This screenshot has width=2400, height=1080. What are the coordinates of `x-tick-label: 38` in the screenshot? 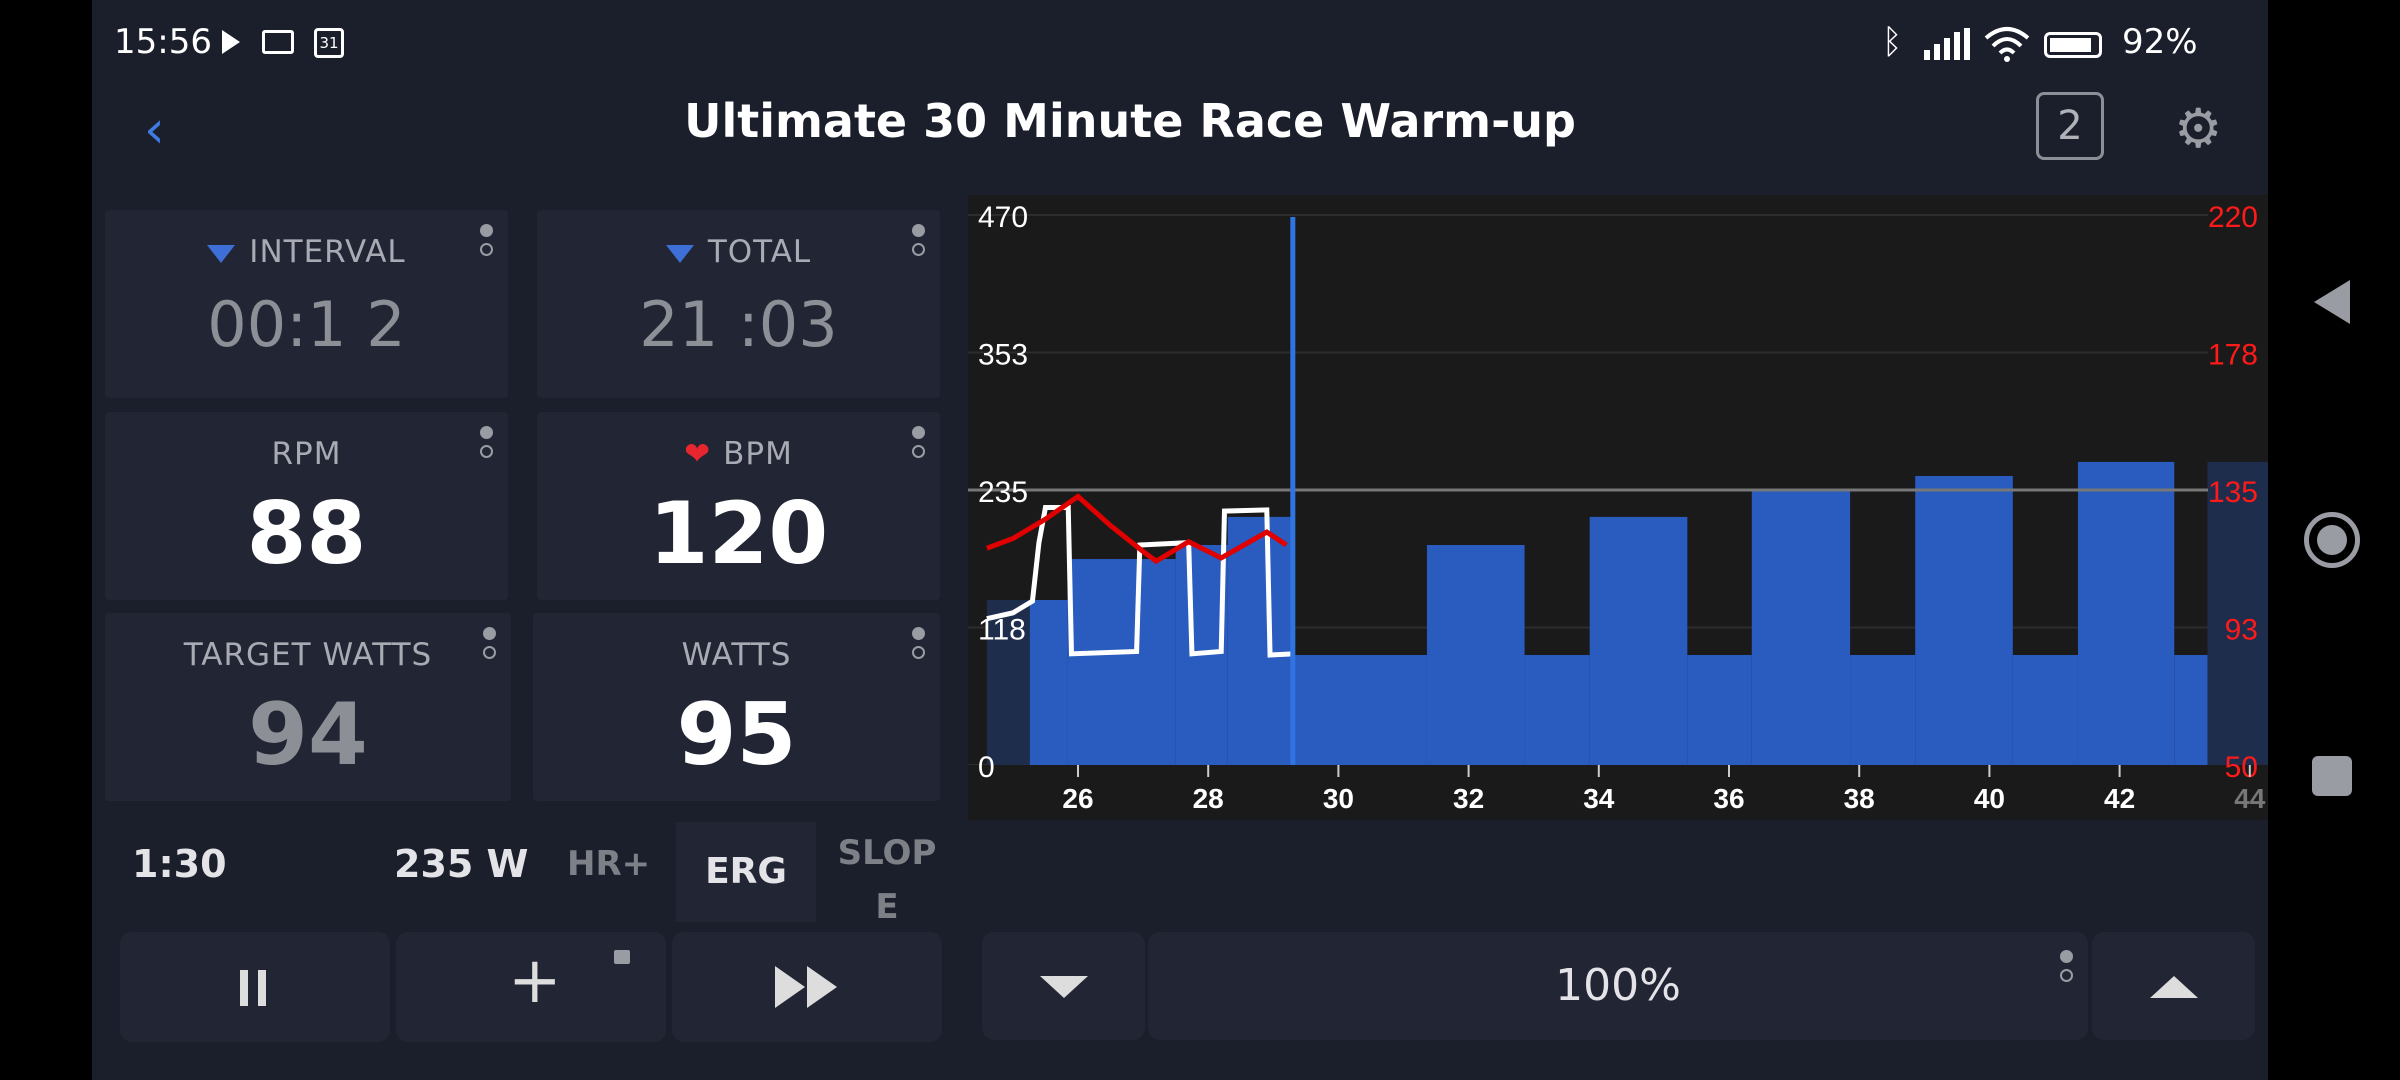 It's located at (1859, 798).